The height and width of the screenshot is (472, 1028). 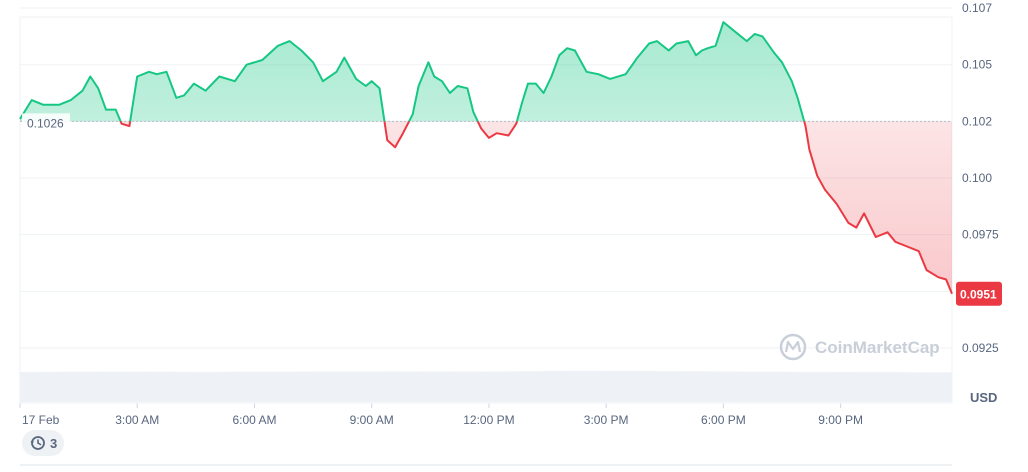 What do you see at coordinates (978, 295) in the screenshot?
I see `last-price-label: 0.0951` at bounding box center [978, 295].